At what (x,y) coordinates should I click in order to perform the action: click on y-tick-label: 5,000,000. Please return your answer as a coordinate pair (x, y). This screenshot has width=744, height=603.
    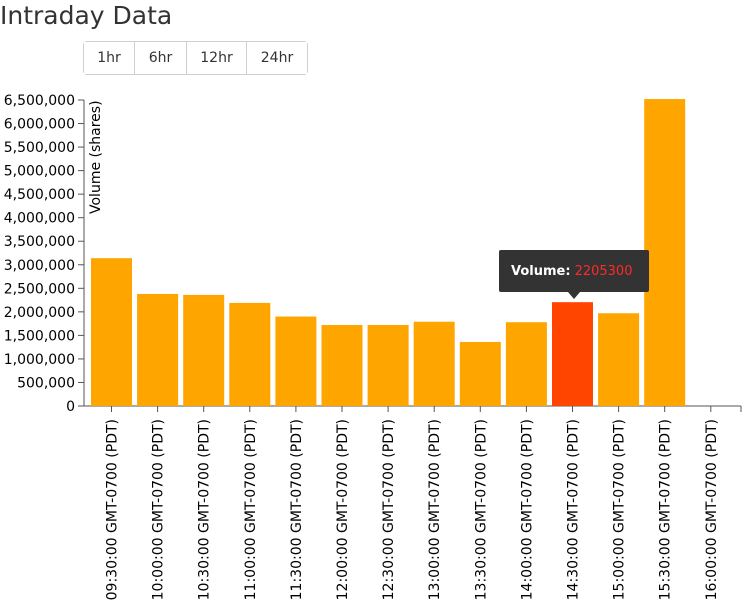
    Looking at the image, I should click on (39, 172).